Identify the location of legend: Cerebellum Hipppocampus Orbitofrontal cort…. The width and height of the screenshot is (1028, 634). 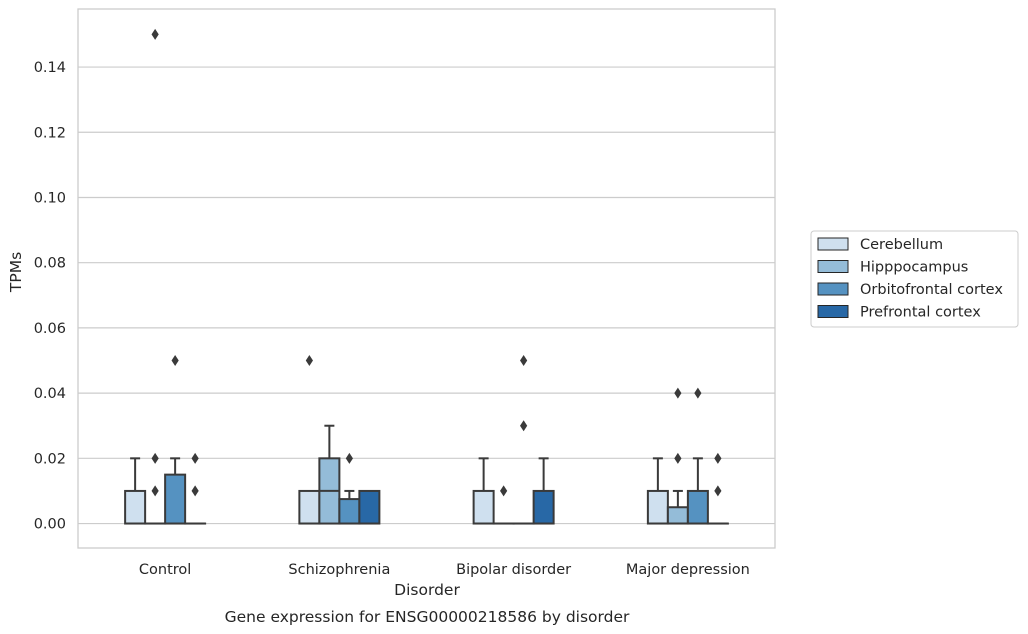
(914, 279).